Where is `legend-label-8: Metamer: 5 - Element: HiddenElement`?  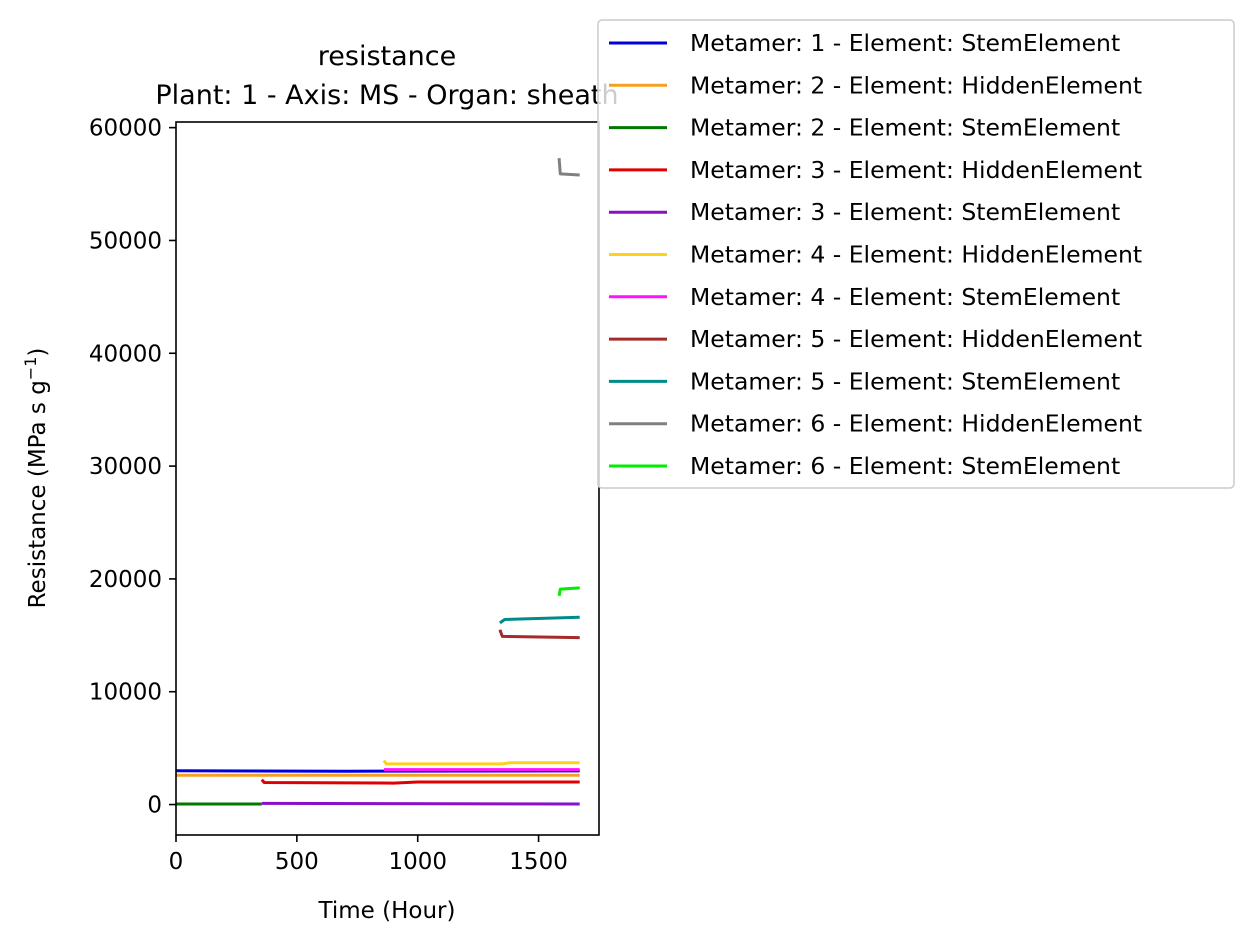
legend-label-8: Metamer: 5 - Element: HiddenElement is located at coordinates (916, 339).